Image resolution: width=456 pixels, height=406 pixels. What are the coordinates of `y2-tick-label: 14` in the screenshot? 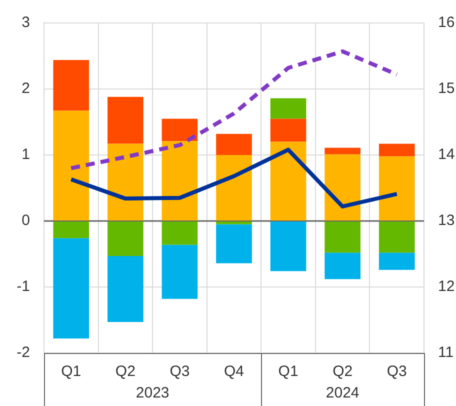 It's located at (446, 155).